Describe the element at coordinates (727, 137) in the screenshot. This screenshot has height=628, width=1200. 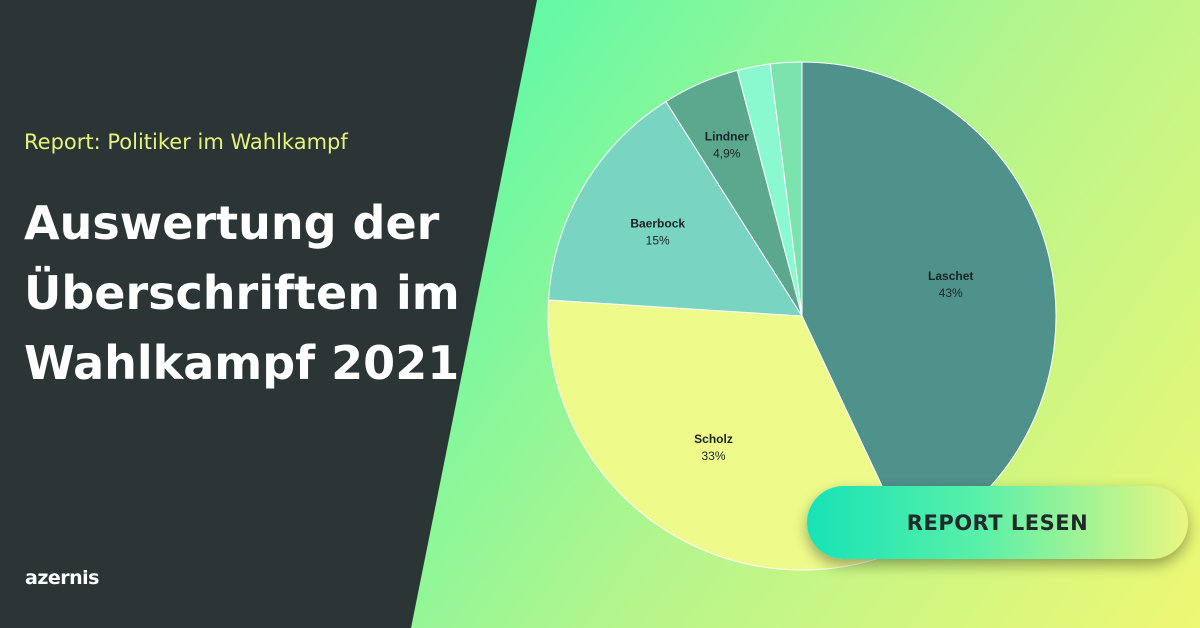
I see `slice-label-lindner: Lindner` at that location.